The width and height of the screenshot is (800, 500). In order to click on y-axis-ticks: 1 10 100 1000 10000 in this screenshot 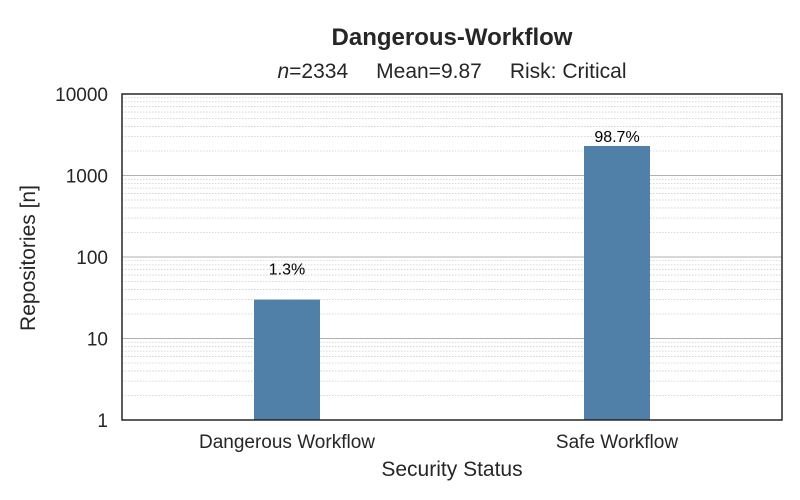, I will do `click(81, 258)`.